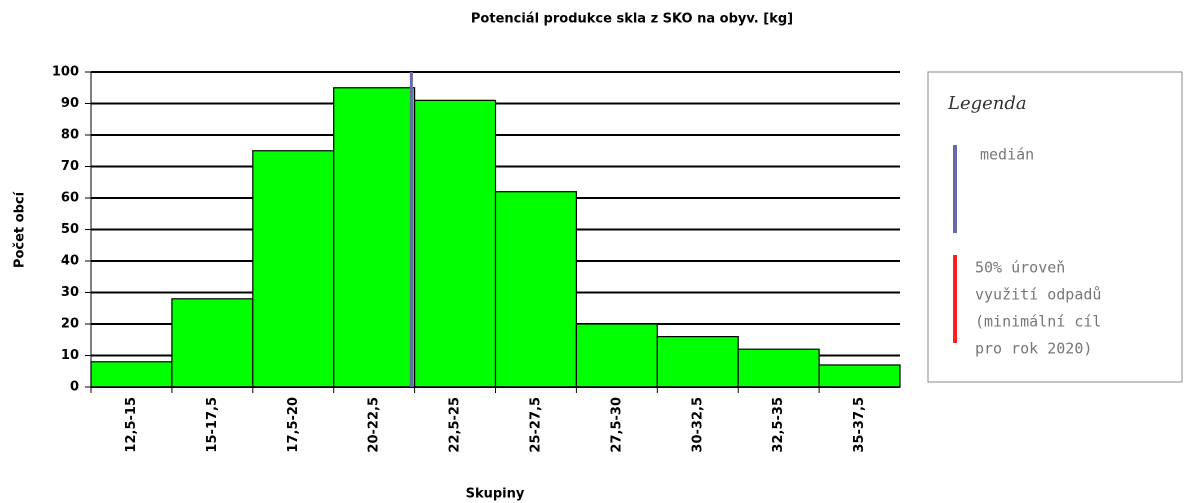 The image size is (1192, 503). What do you see at coordinates (697, 425) in the screenshot?
I see `x-tick-label: 30-32,5` at bounding box center [697, 425].